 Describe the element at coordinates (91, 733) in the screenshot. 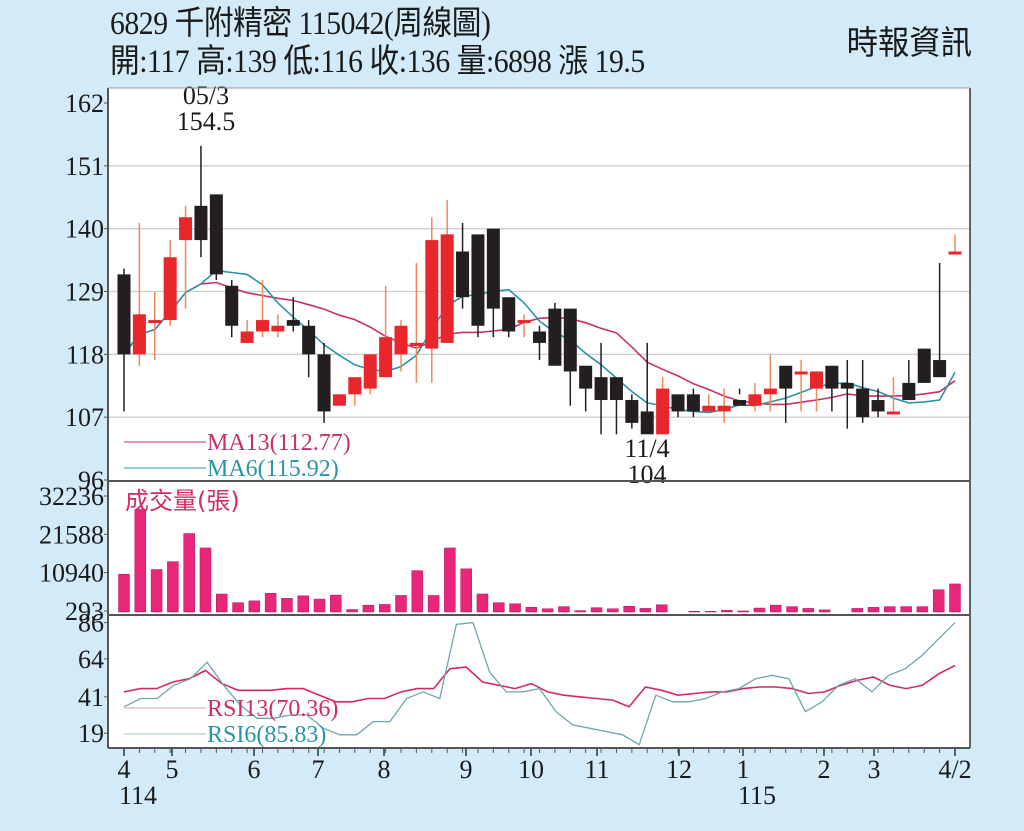

I see `rsi-tick: 19` at that location.